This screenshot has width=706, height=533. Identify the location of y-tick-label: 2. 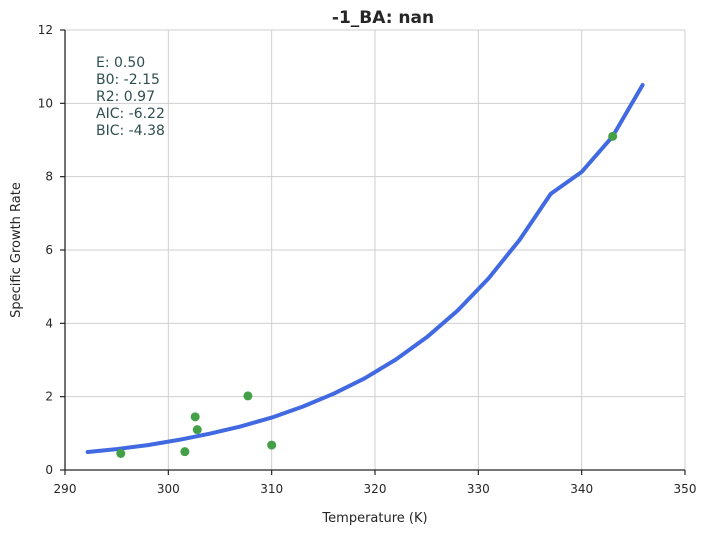
(49, 397).